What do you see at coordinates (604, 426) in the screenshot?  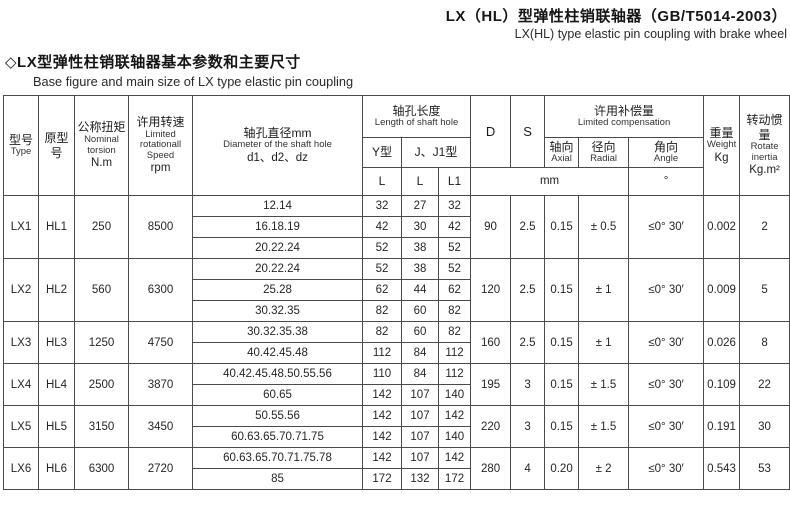 I see `cell-radial: ± 1.5` at bounding box center [604, 426].